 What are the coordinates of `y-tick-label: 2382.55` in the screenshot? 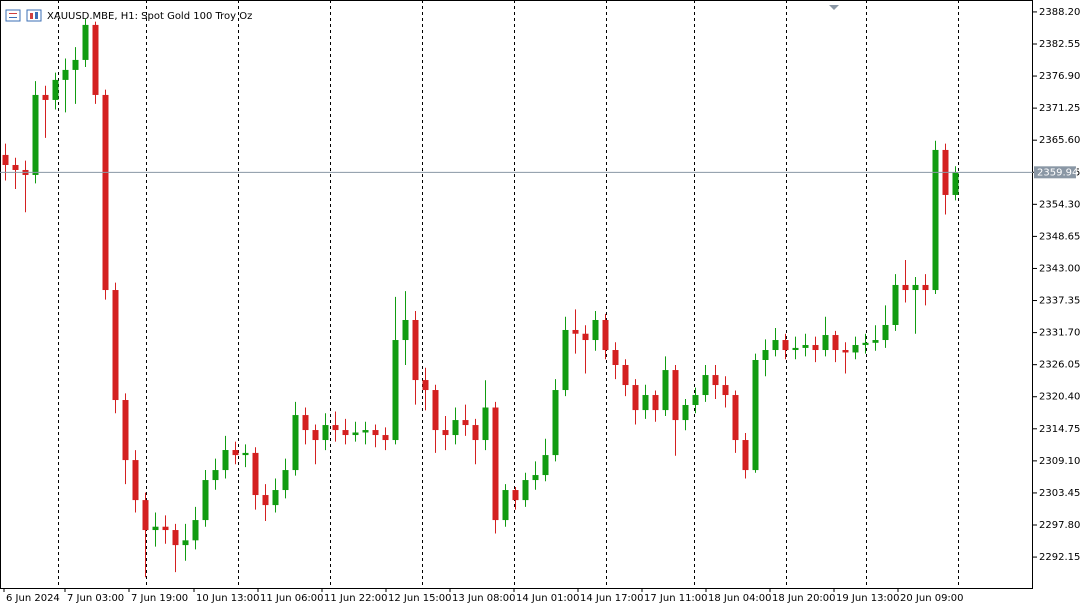 It's located at (1059, 44).